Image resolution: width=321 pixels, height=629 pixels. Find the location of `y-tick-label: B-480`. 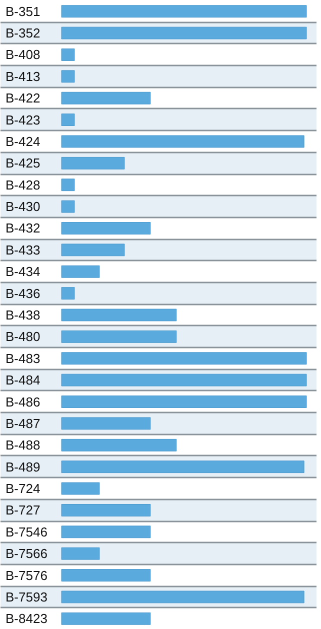

y-tick-label: B-480 is located at coordinates (23, 336).